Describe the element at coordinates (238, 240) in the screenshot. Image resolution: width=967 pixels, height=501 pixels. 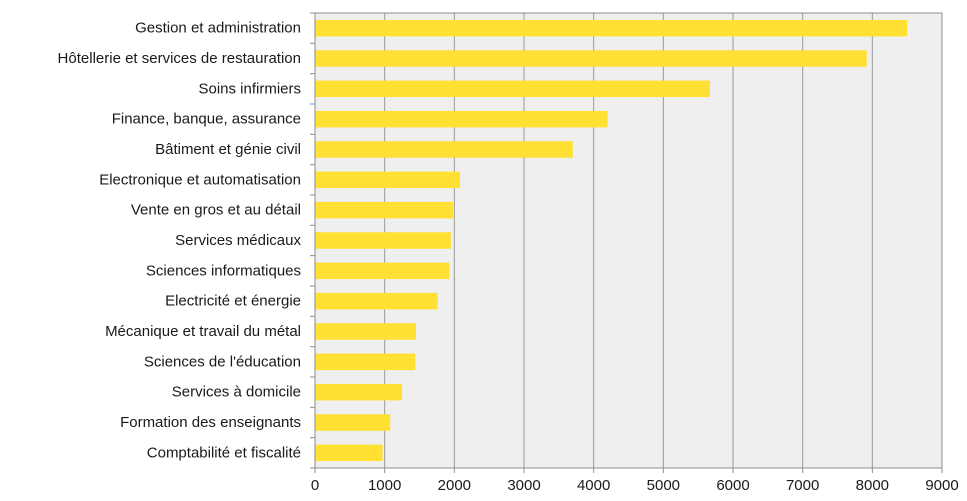
I see `category-label: Services médicaux` at that location.